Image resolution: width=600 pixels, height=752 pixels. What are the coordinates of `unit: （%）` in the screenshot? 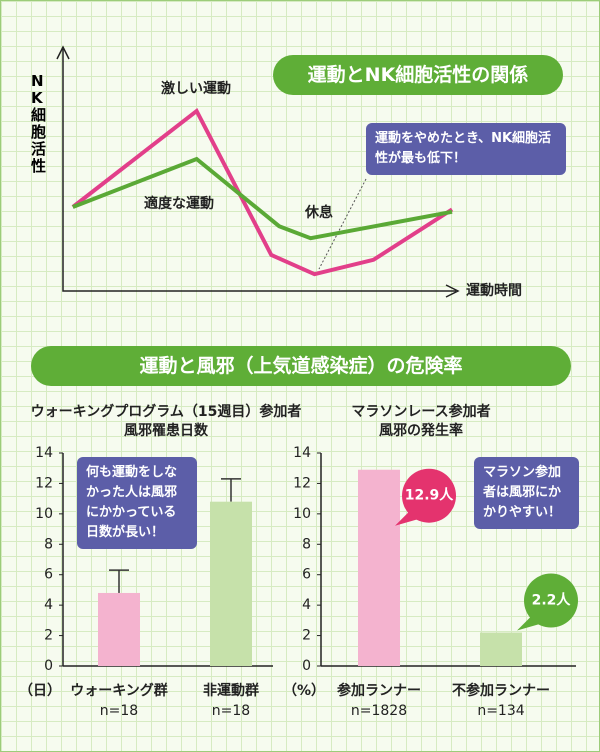 It's located at (304, 691).